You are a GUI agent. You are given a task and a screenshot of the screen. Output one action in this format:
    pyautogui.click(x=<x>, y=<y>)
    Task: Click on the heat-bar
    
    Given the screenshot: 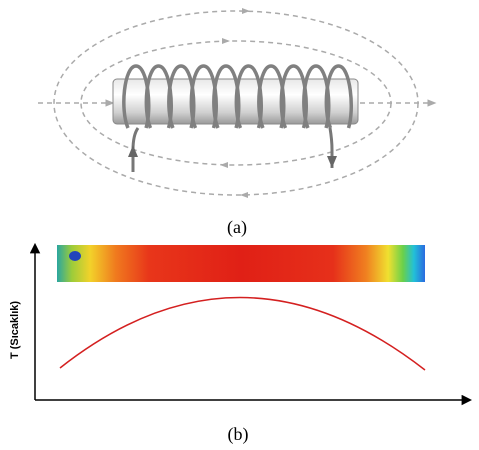 What is the action you would take?
    pyautogui.click(x=241, y=263)
    